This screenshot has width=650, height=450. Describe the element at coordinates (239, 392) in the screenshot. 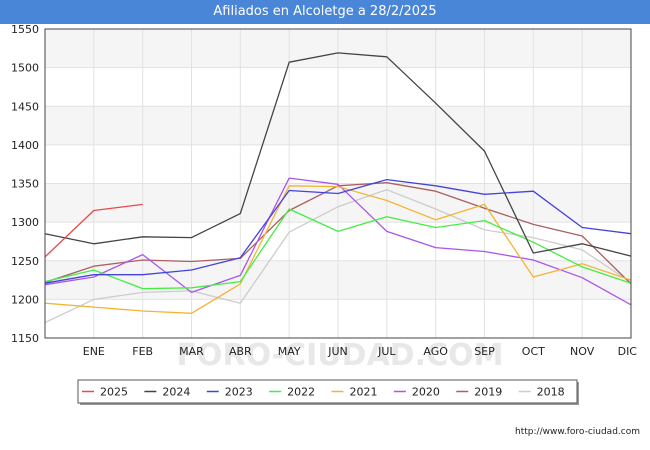

I see `legend-label-2023: 2023` at that location.